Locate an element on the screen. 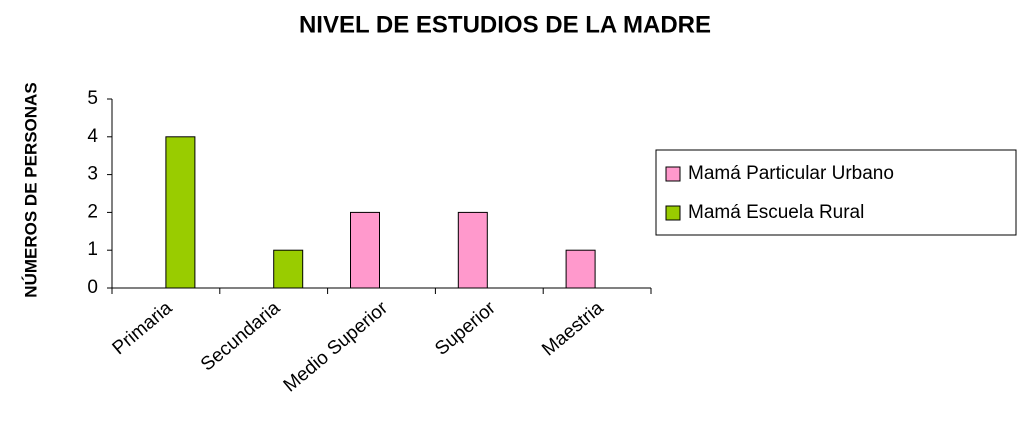 This screenshot has width=1019, height=441. x-tick-label: Primaria is located at coordinates (143, 328).